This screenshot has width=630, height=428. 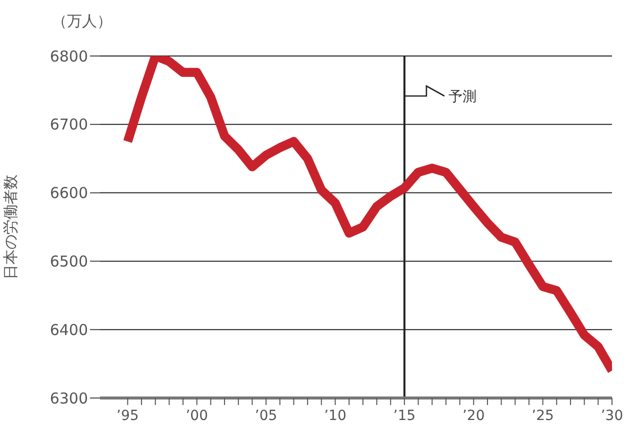 What do you see at coordinates (69, 398) in the screenshot?
I see `y-tick-label: 6300` at bounding box center [69, 398].